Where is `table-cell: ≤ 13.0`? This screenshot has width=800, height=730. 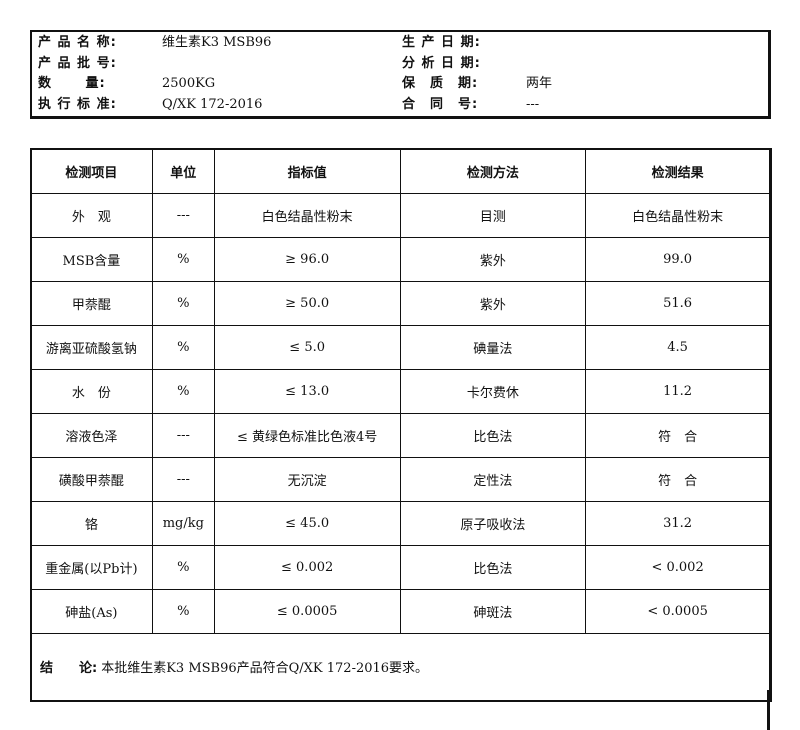 table-cell: ≤ 13.0 is located at coordinates (307, 391).